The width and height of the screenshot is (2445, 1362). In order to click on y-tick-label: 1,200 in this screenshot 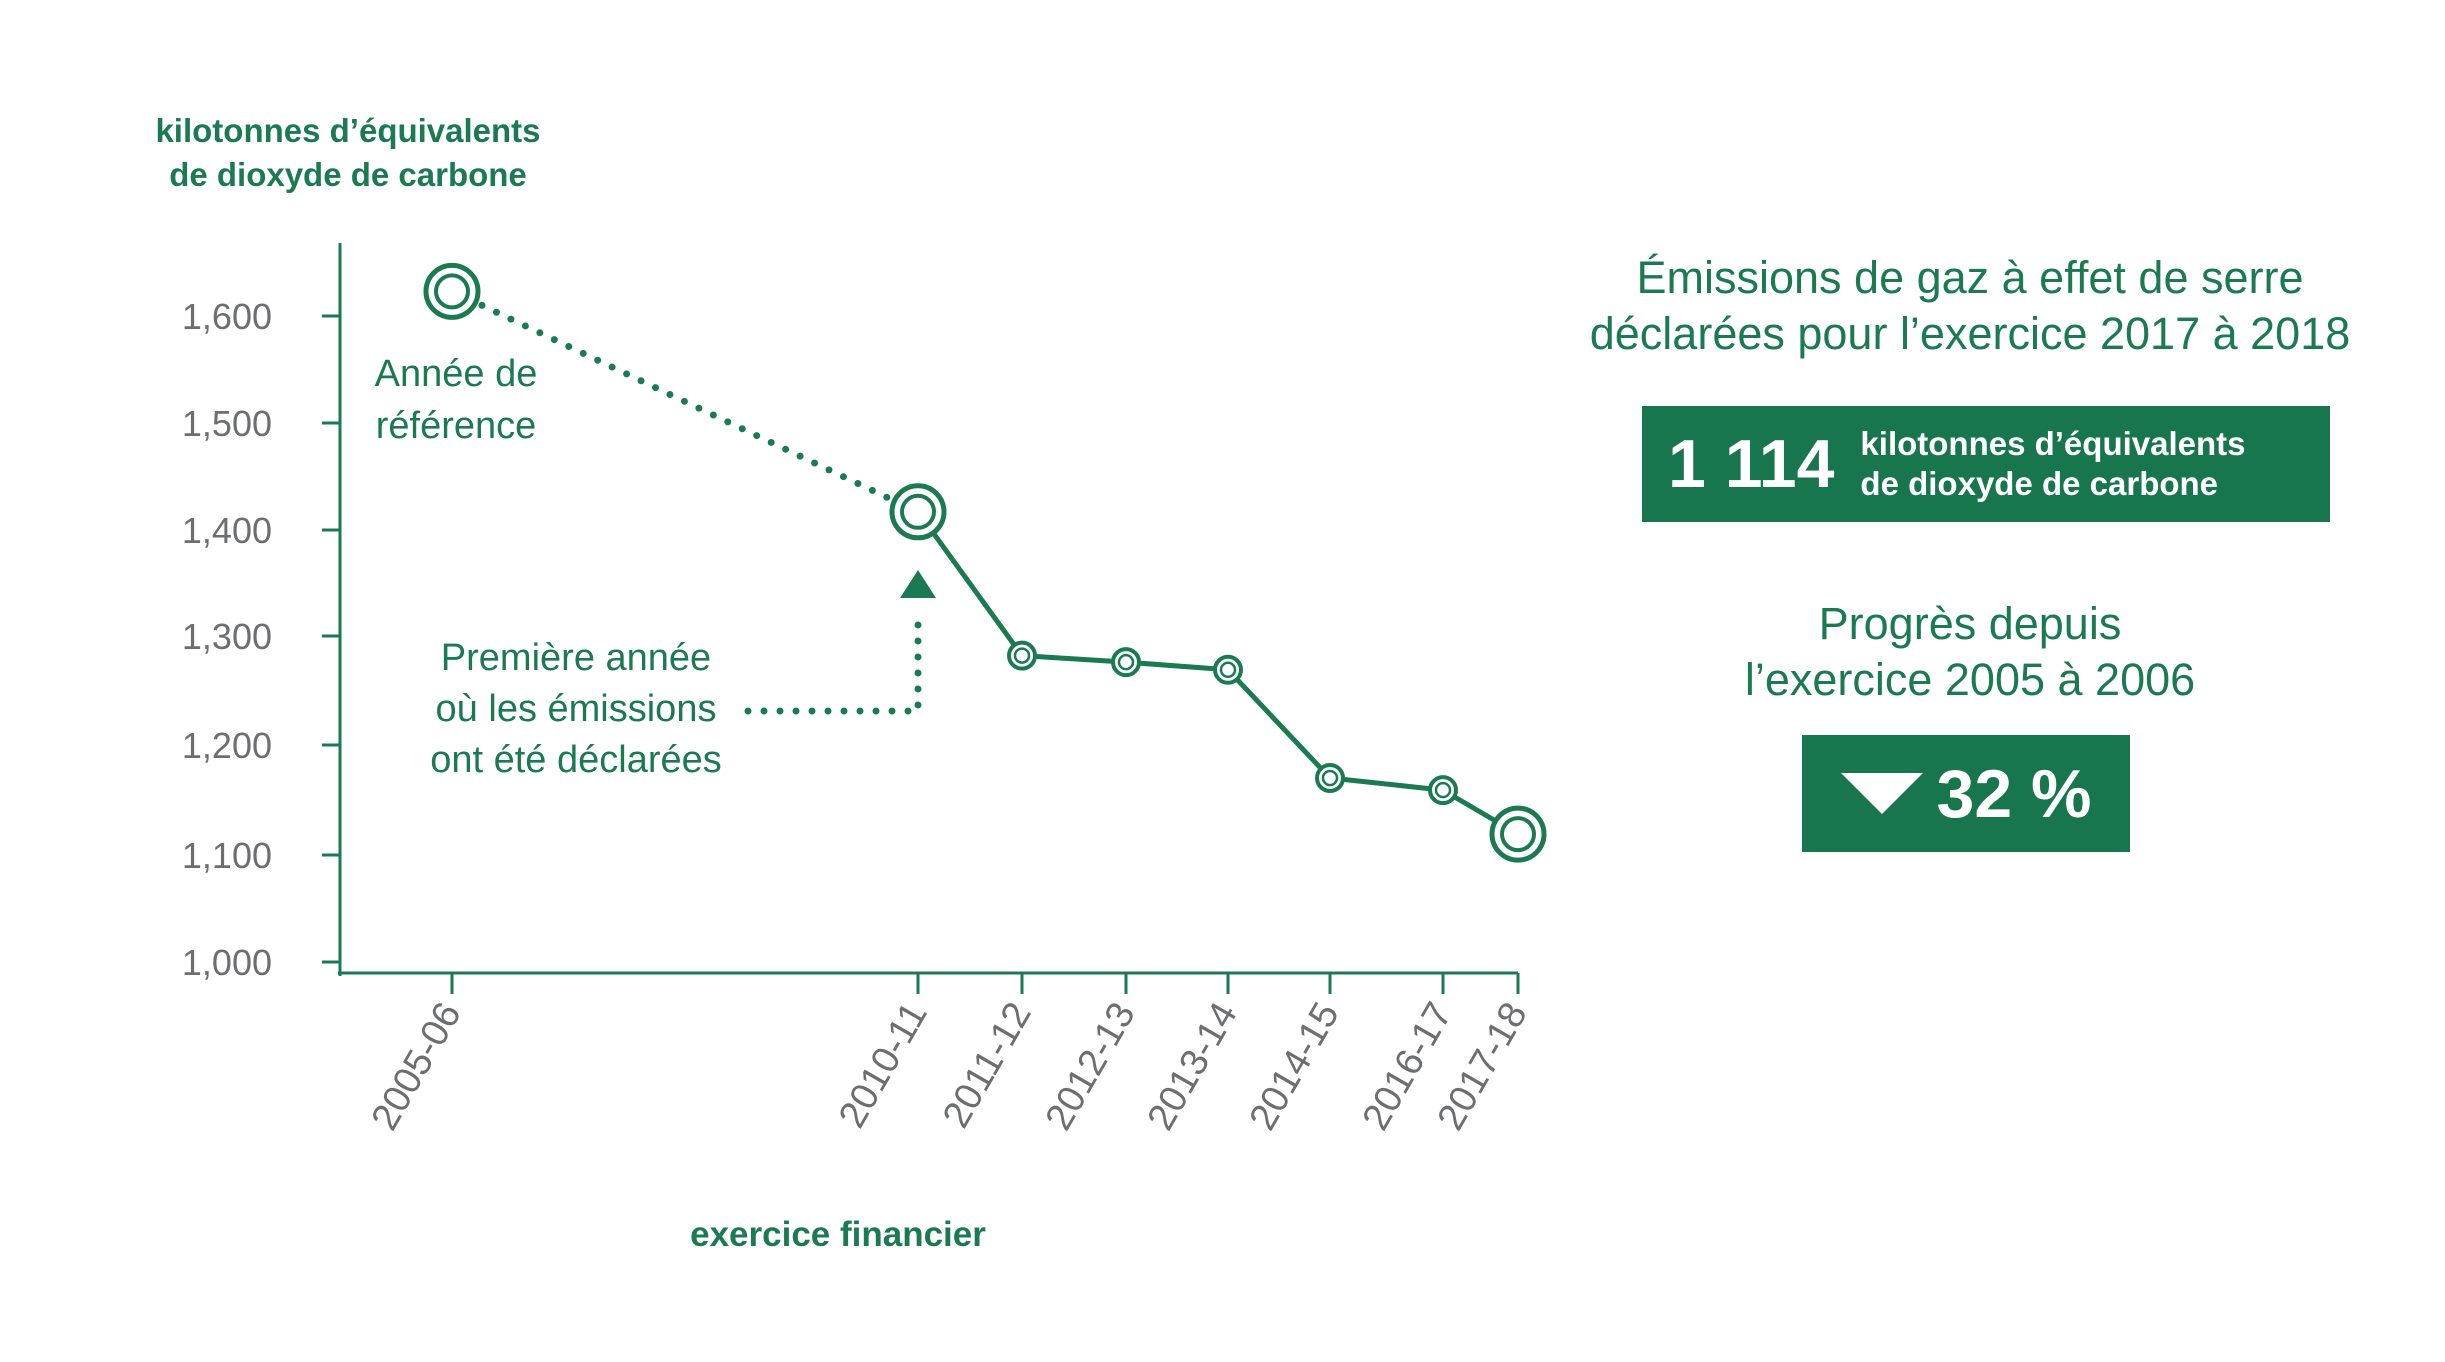, I will do `click(227, 745)`.